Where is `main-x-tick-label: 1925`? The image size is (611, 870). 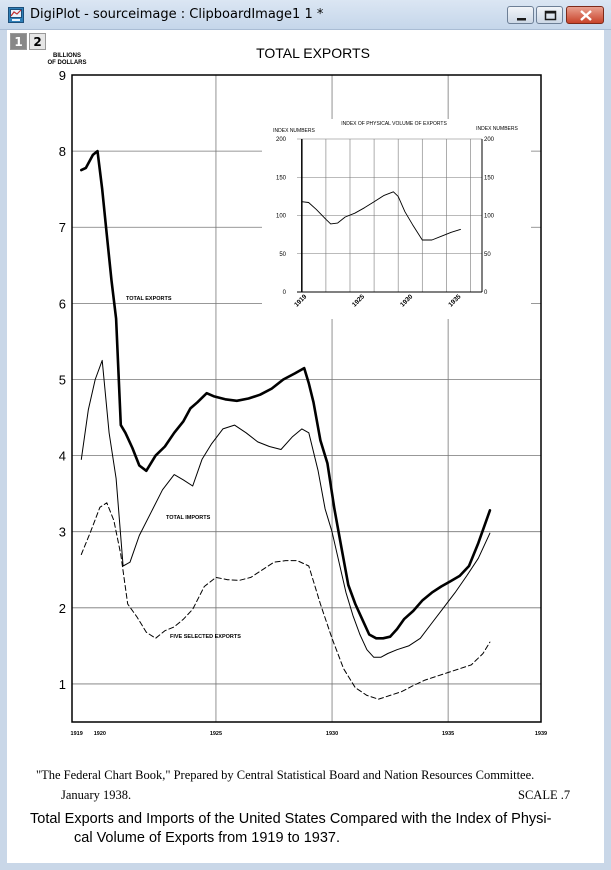 main-x-tick-label: 1925 is located at coordinates (216, 734).